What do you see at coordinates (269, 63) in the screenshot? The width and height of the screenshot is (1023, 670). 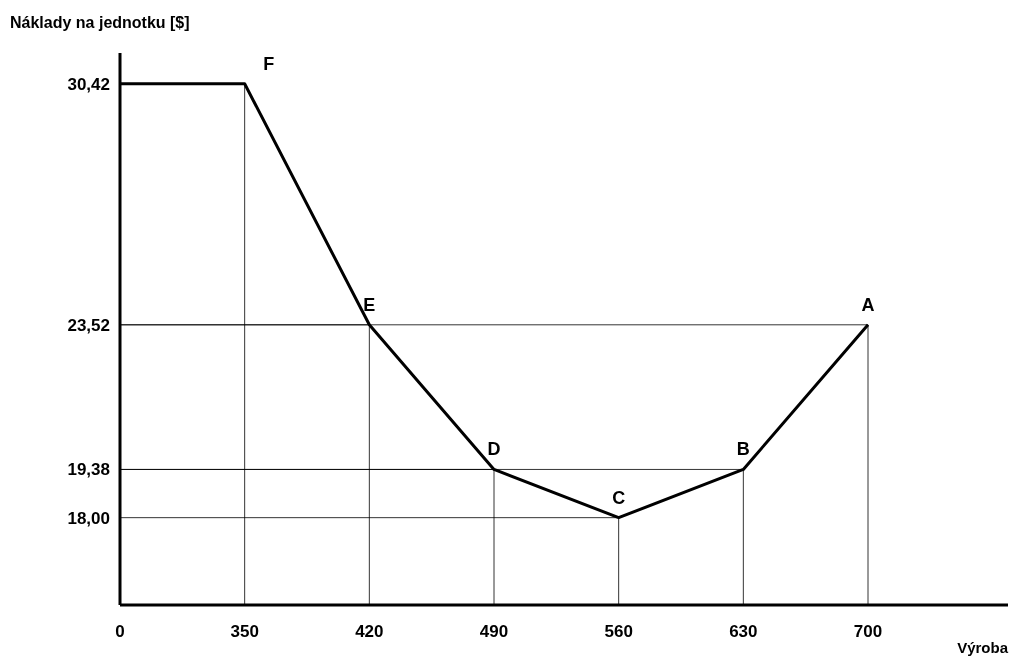 I see `annotation: F` at bounding box center [269, 63].